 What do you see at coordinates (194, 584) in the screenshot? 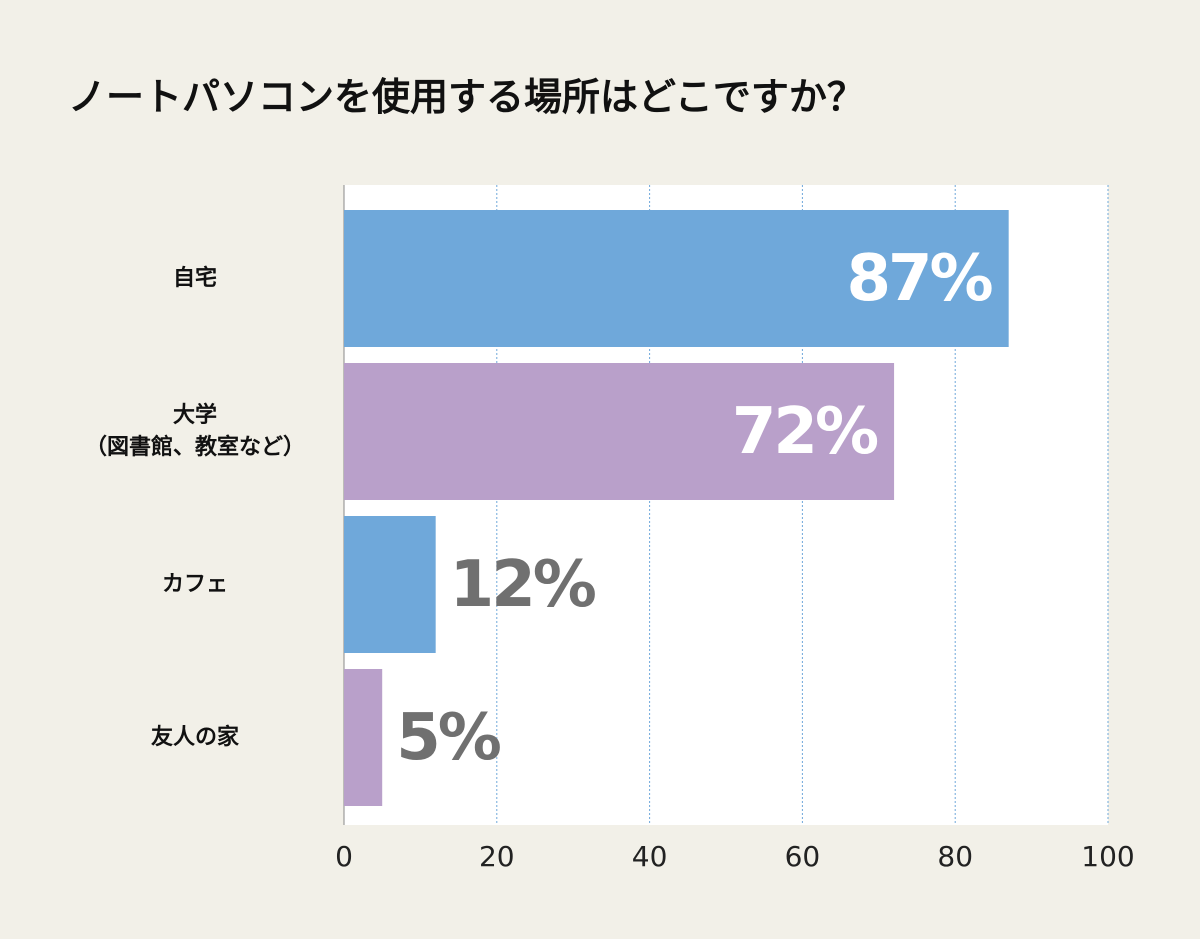
I see `category-label: カフェ` at bounding box center [194, 584].